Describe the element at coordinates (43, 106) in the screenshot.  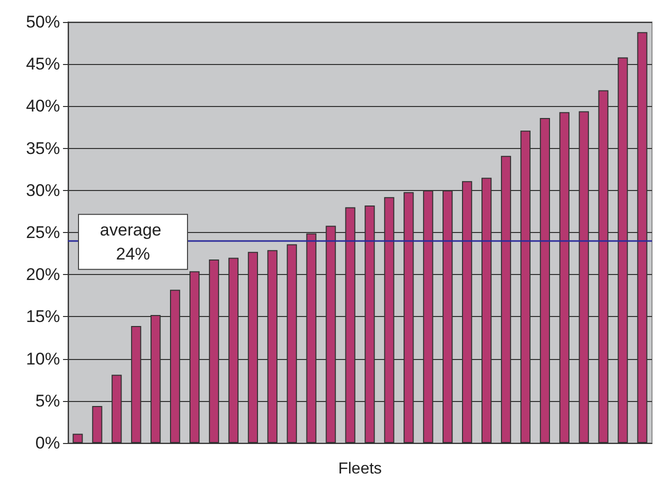
I see `y-tick-label: 40%` at that location.